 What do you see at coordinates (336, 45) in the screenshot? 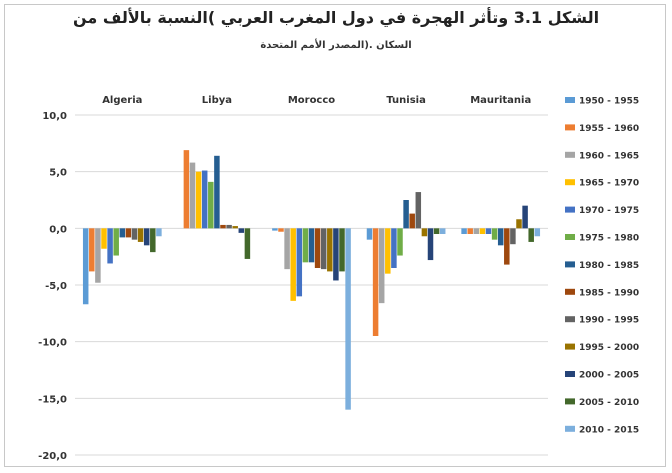
I see `chart-subtitle: السكان .(المصدر الأمم المتحدة` at bounding box center [336, 45].